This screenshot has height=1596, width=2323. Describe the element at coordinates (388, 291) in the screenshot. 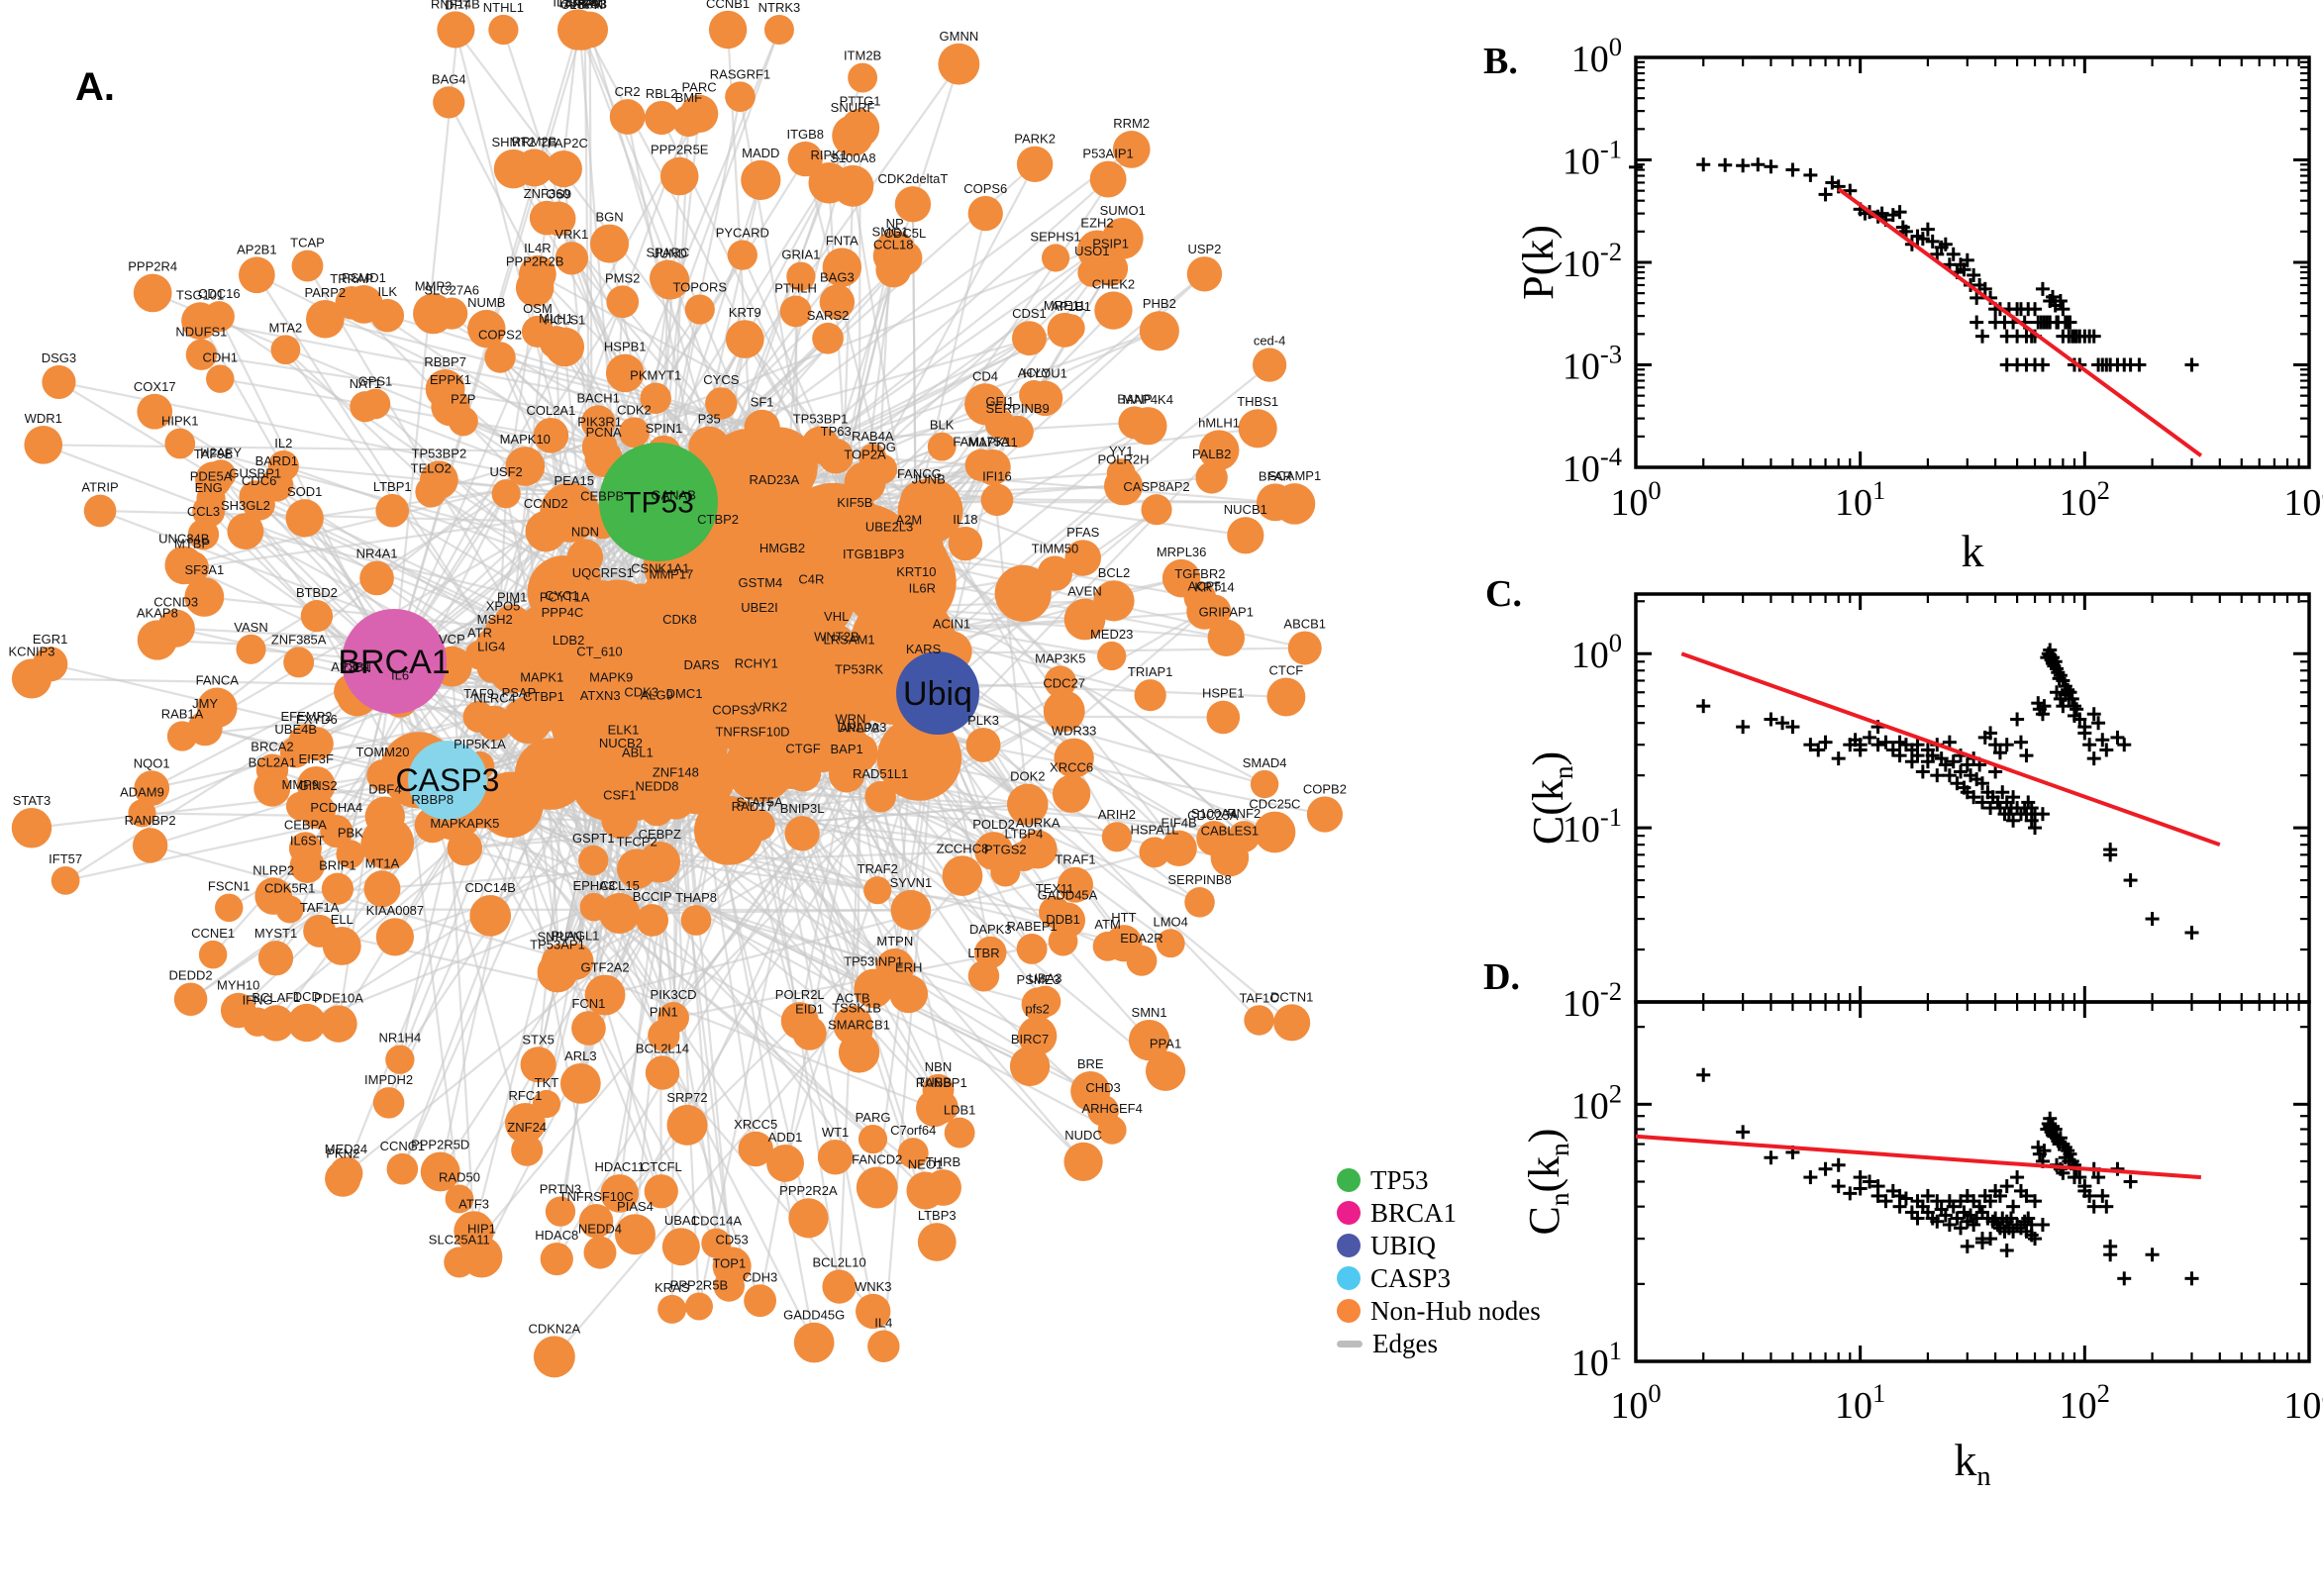

I see `network-node-label: ILK` at that location.